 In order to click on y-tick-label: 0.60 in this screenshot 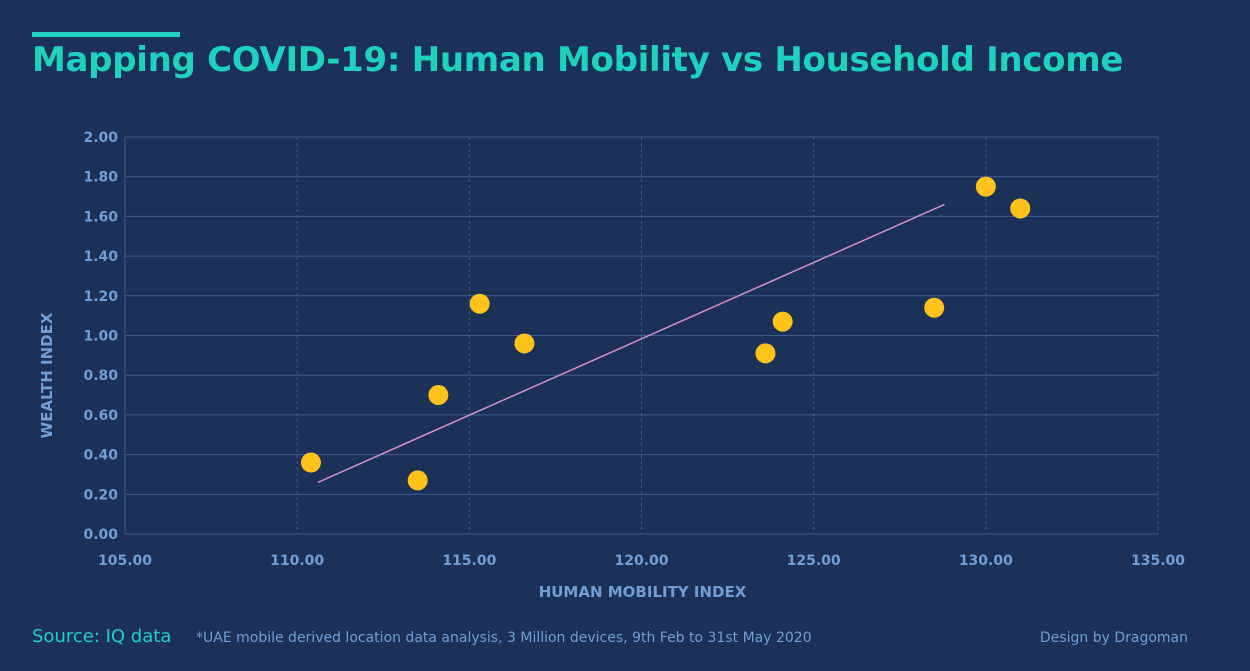, I will do `click(100, 416)`.